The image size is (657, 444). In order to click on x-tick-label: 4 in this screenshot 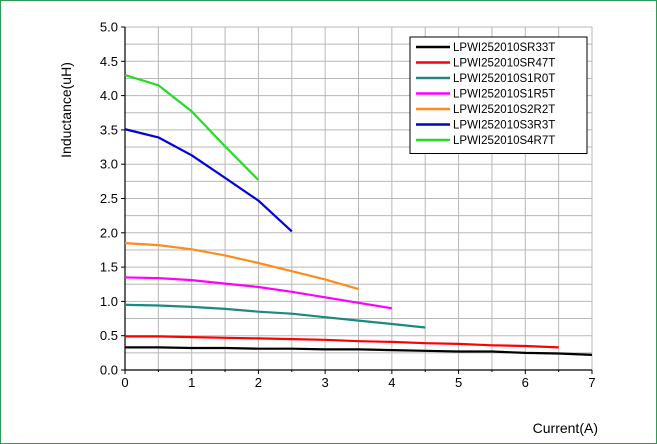, I will do `click(391, 382)`.